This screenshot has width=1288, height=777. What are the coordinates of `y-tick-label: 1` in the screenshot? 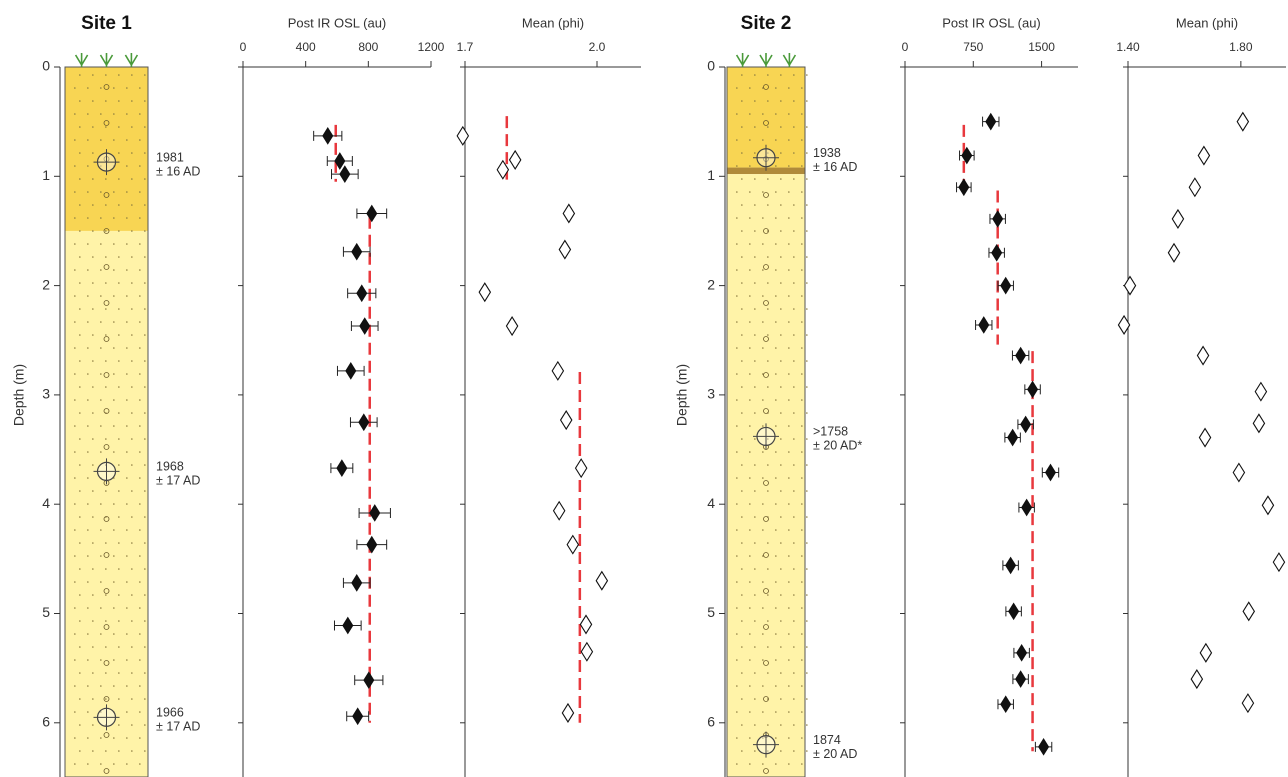 It's located at (46, 175).